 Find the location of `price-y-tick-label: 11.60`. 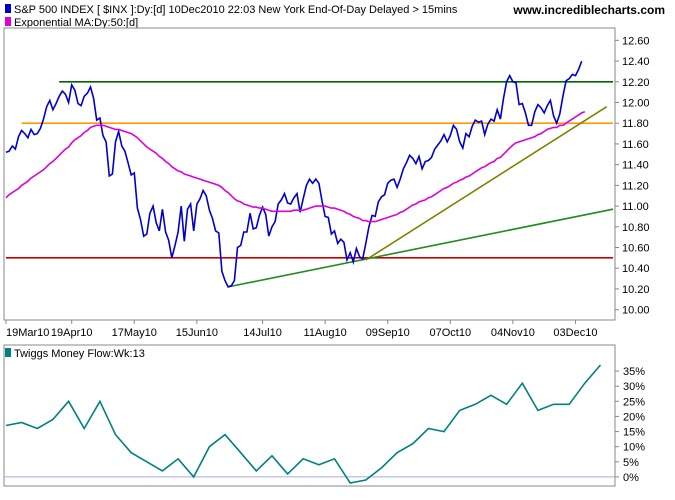

price-y-tick-label: 11.60 is located at coordinates (635, 145).